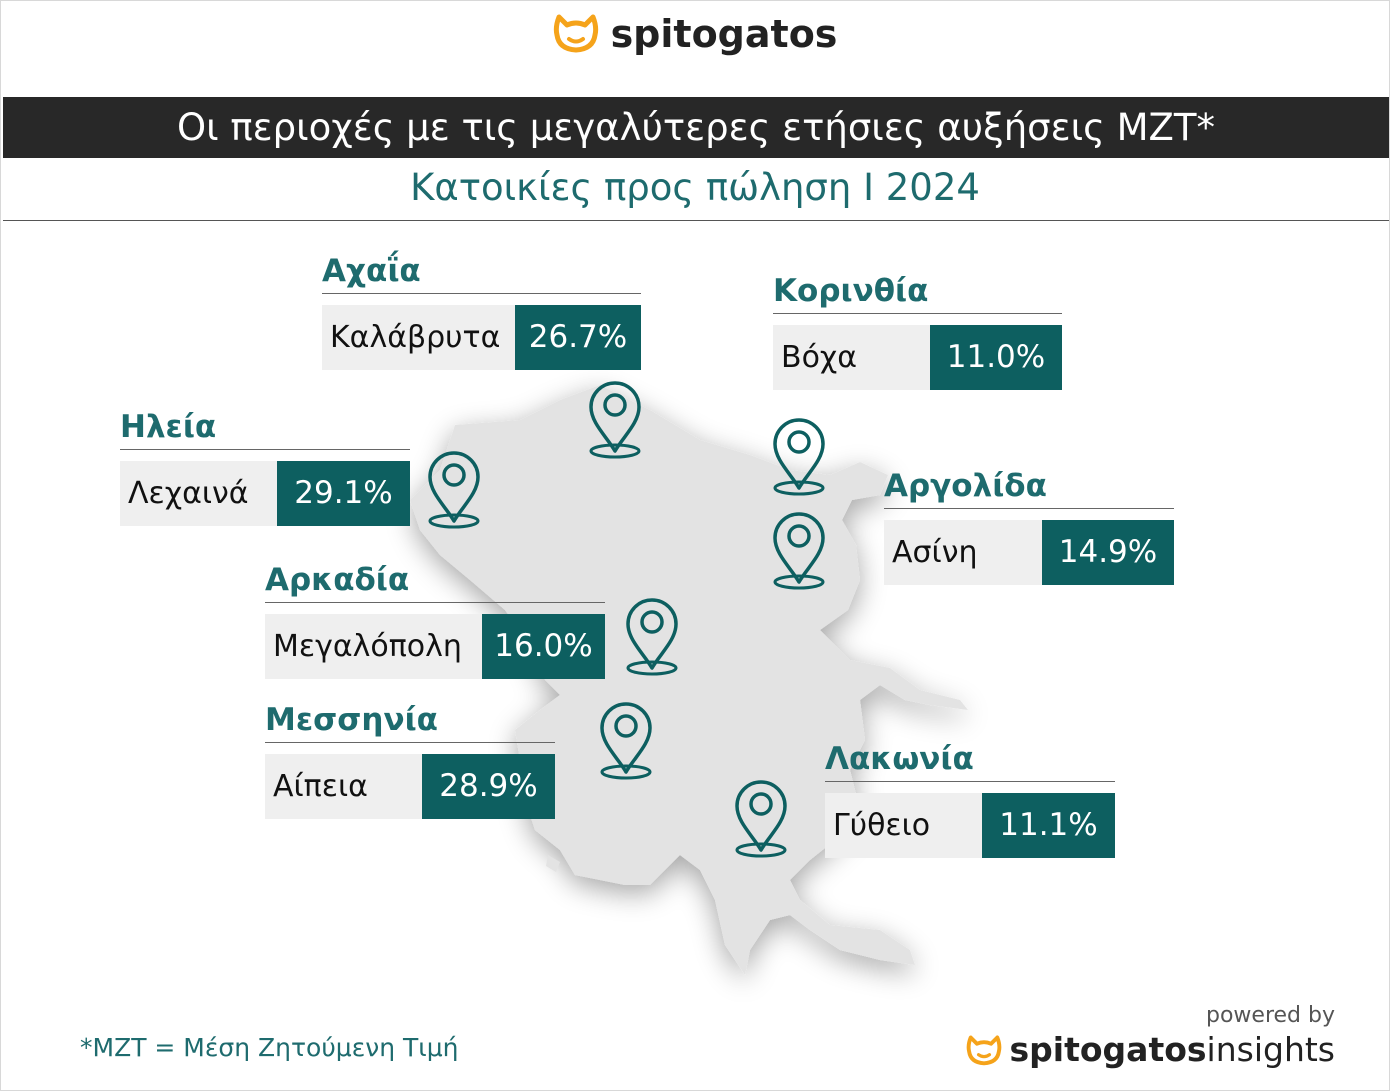 This screenshot has height=1091, width=1390. I want to click on brand-logo: spitogatos, so click(695, 37).